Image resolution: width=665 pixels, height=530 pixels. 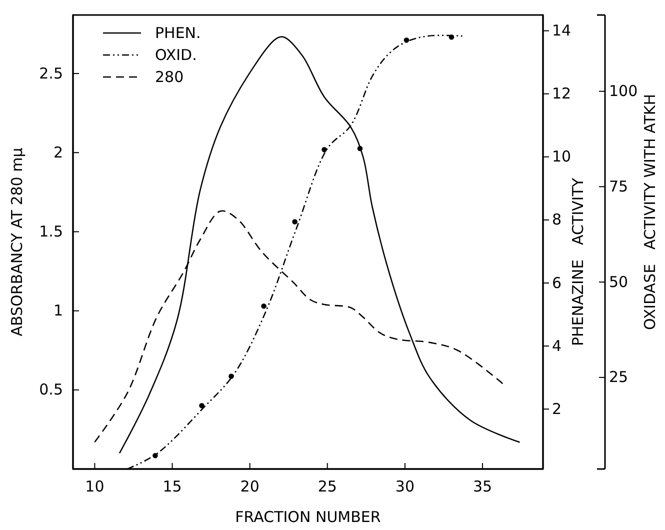 What do you see at coordinates (562, 93) in the screenshot?
I see `y2-tick-label: 12` at bounding box center [562, 93].